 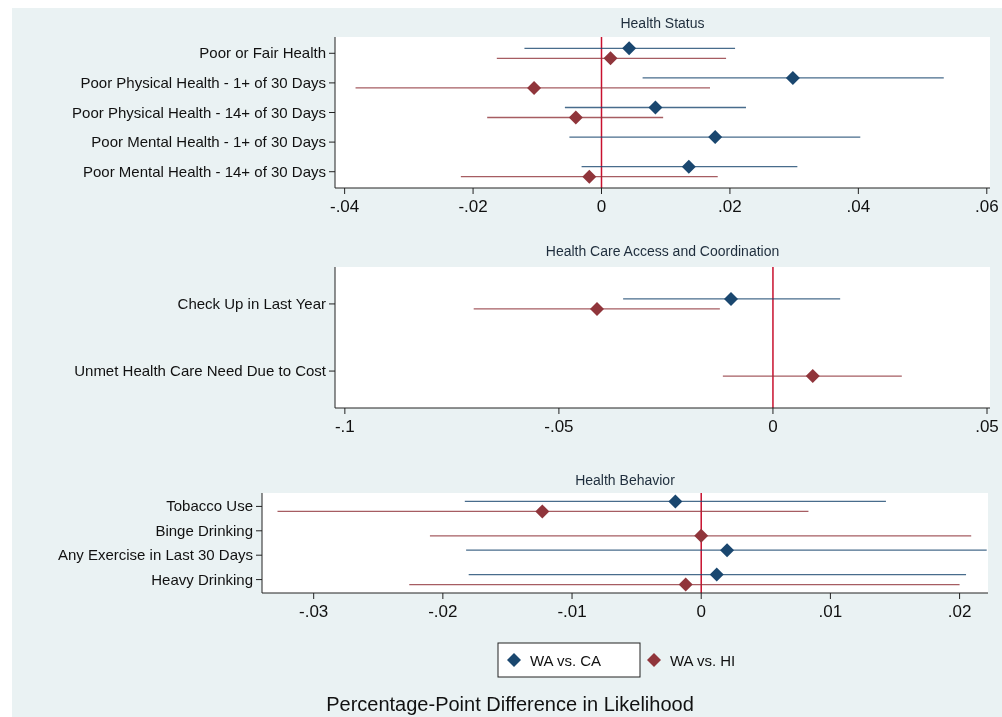 I want to click on legend-label: WA vs. CA, so click(x=566, y=660).